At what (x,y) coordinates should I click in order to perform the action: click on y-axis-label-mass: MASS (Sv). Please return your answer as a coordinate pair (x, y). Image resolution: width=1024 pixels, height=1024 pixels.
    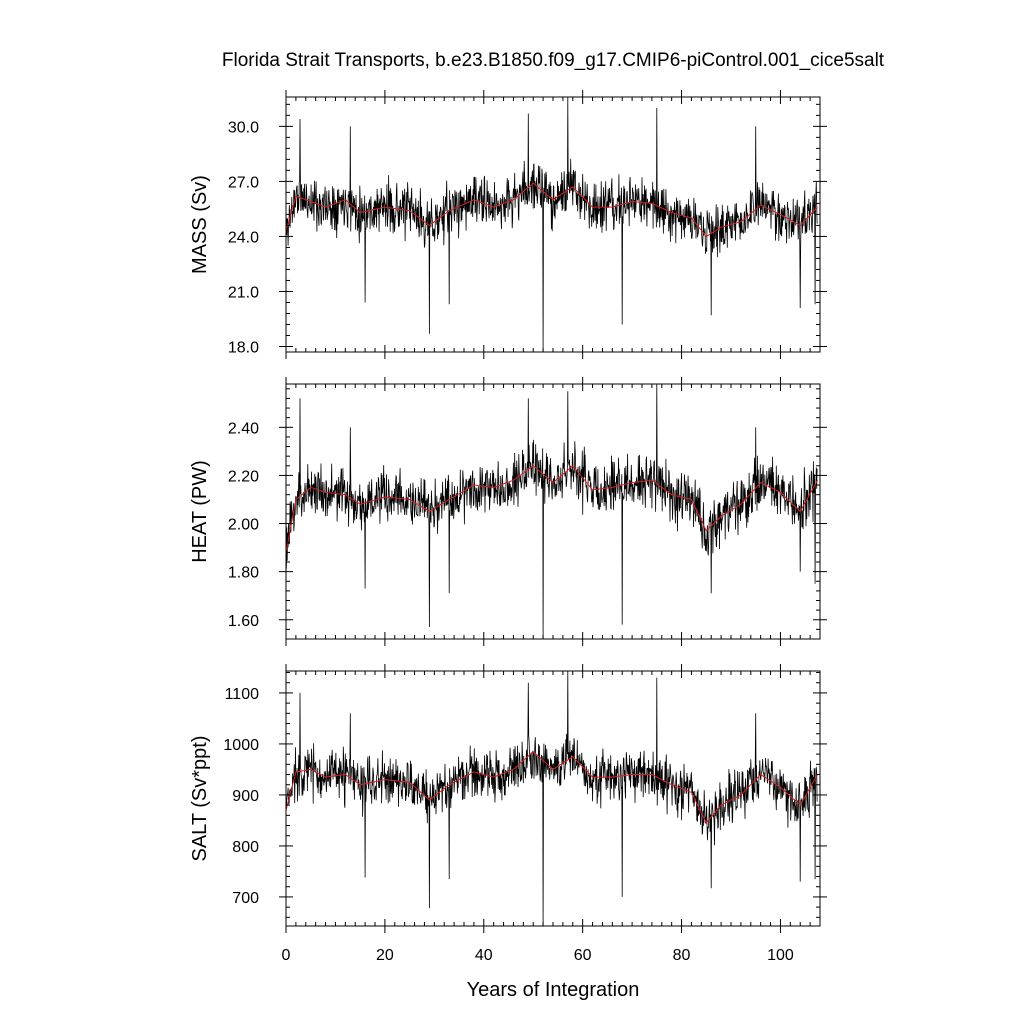
    Looking at the image, I should click on (200, 224).